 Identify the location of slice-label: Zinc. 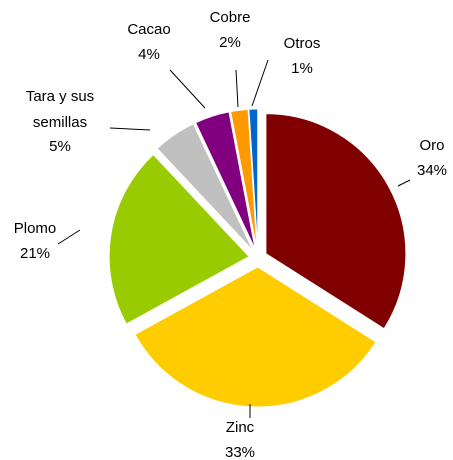
(240, 427).